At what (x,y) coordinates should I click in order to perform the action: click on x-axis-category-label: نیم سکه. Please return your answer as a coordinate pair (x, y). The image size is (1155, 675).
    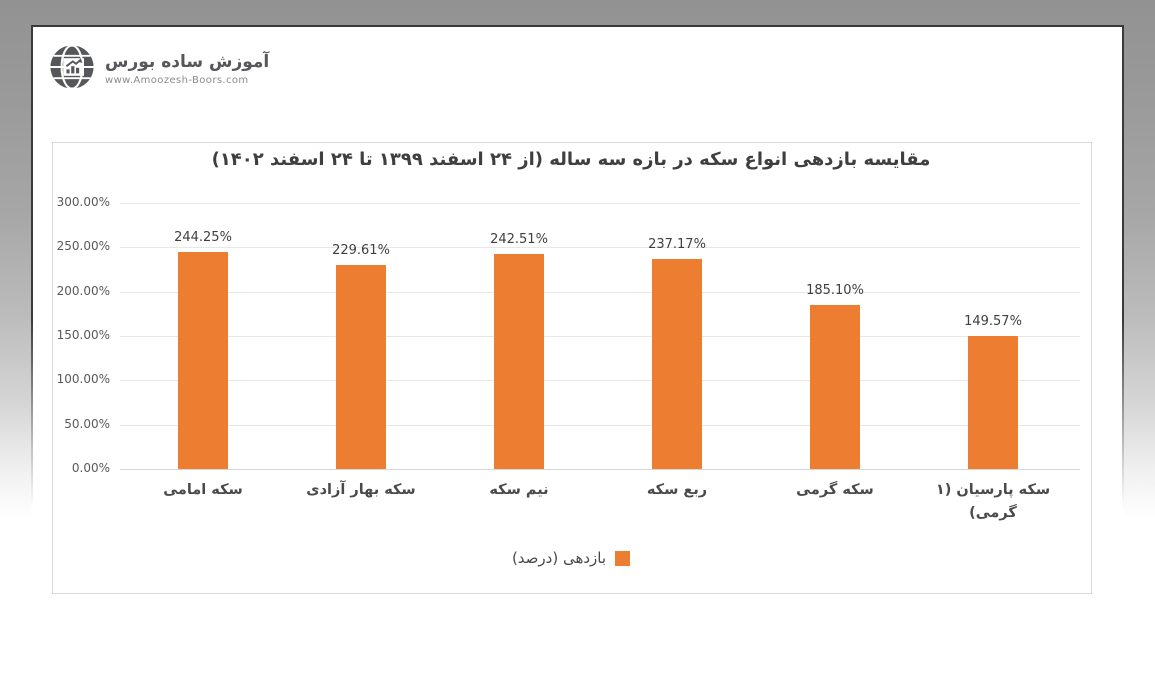
    Looking at the image, I should click on (519, 490).